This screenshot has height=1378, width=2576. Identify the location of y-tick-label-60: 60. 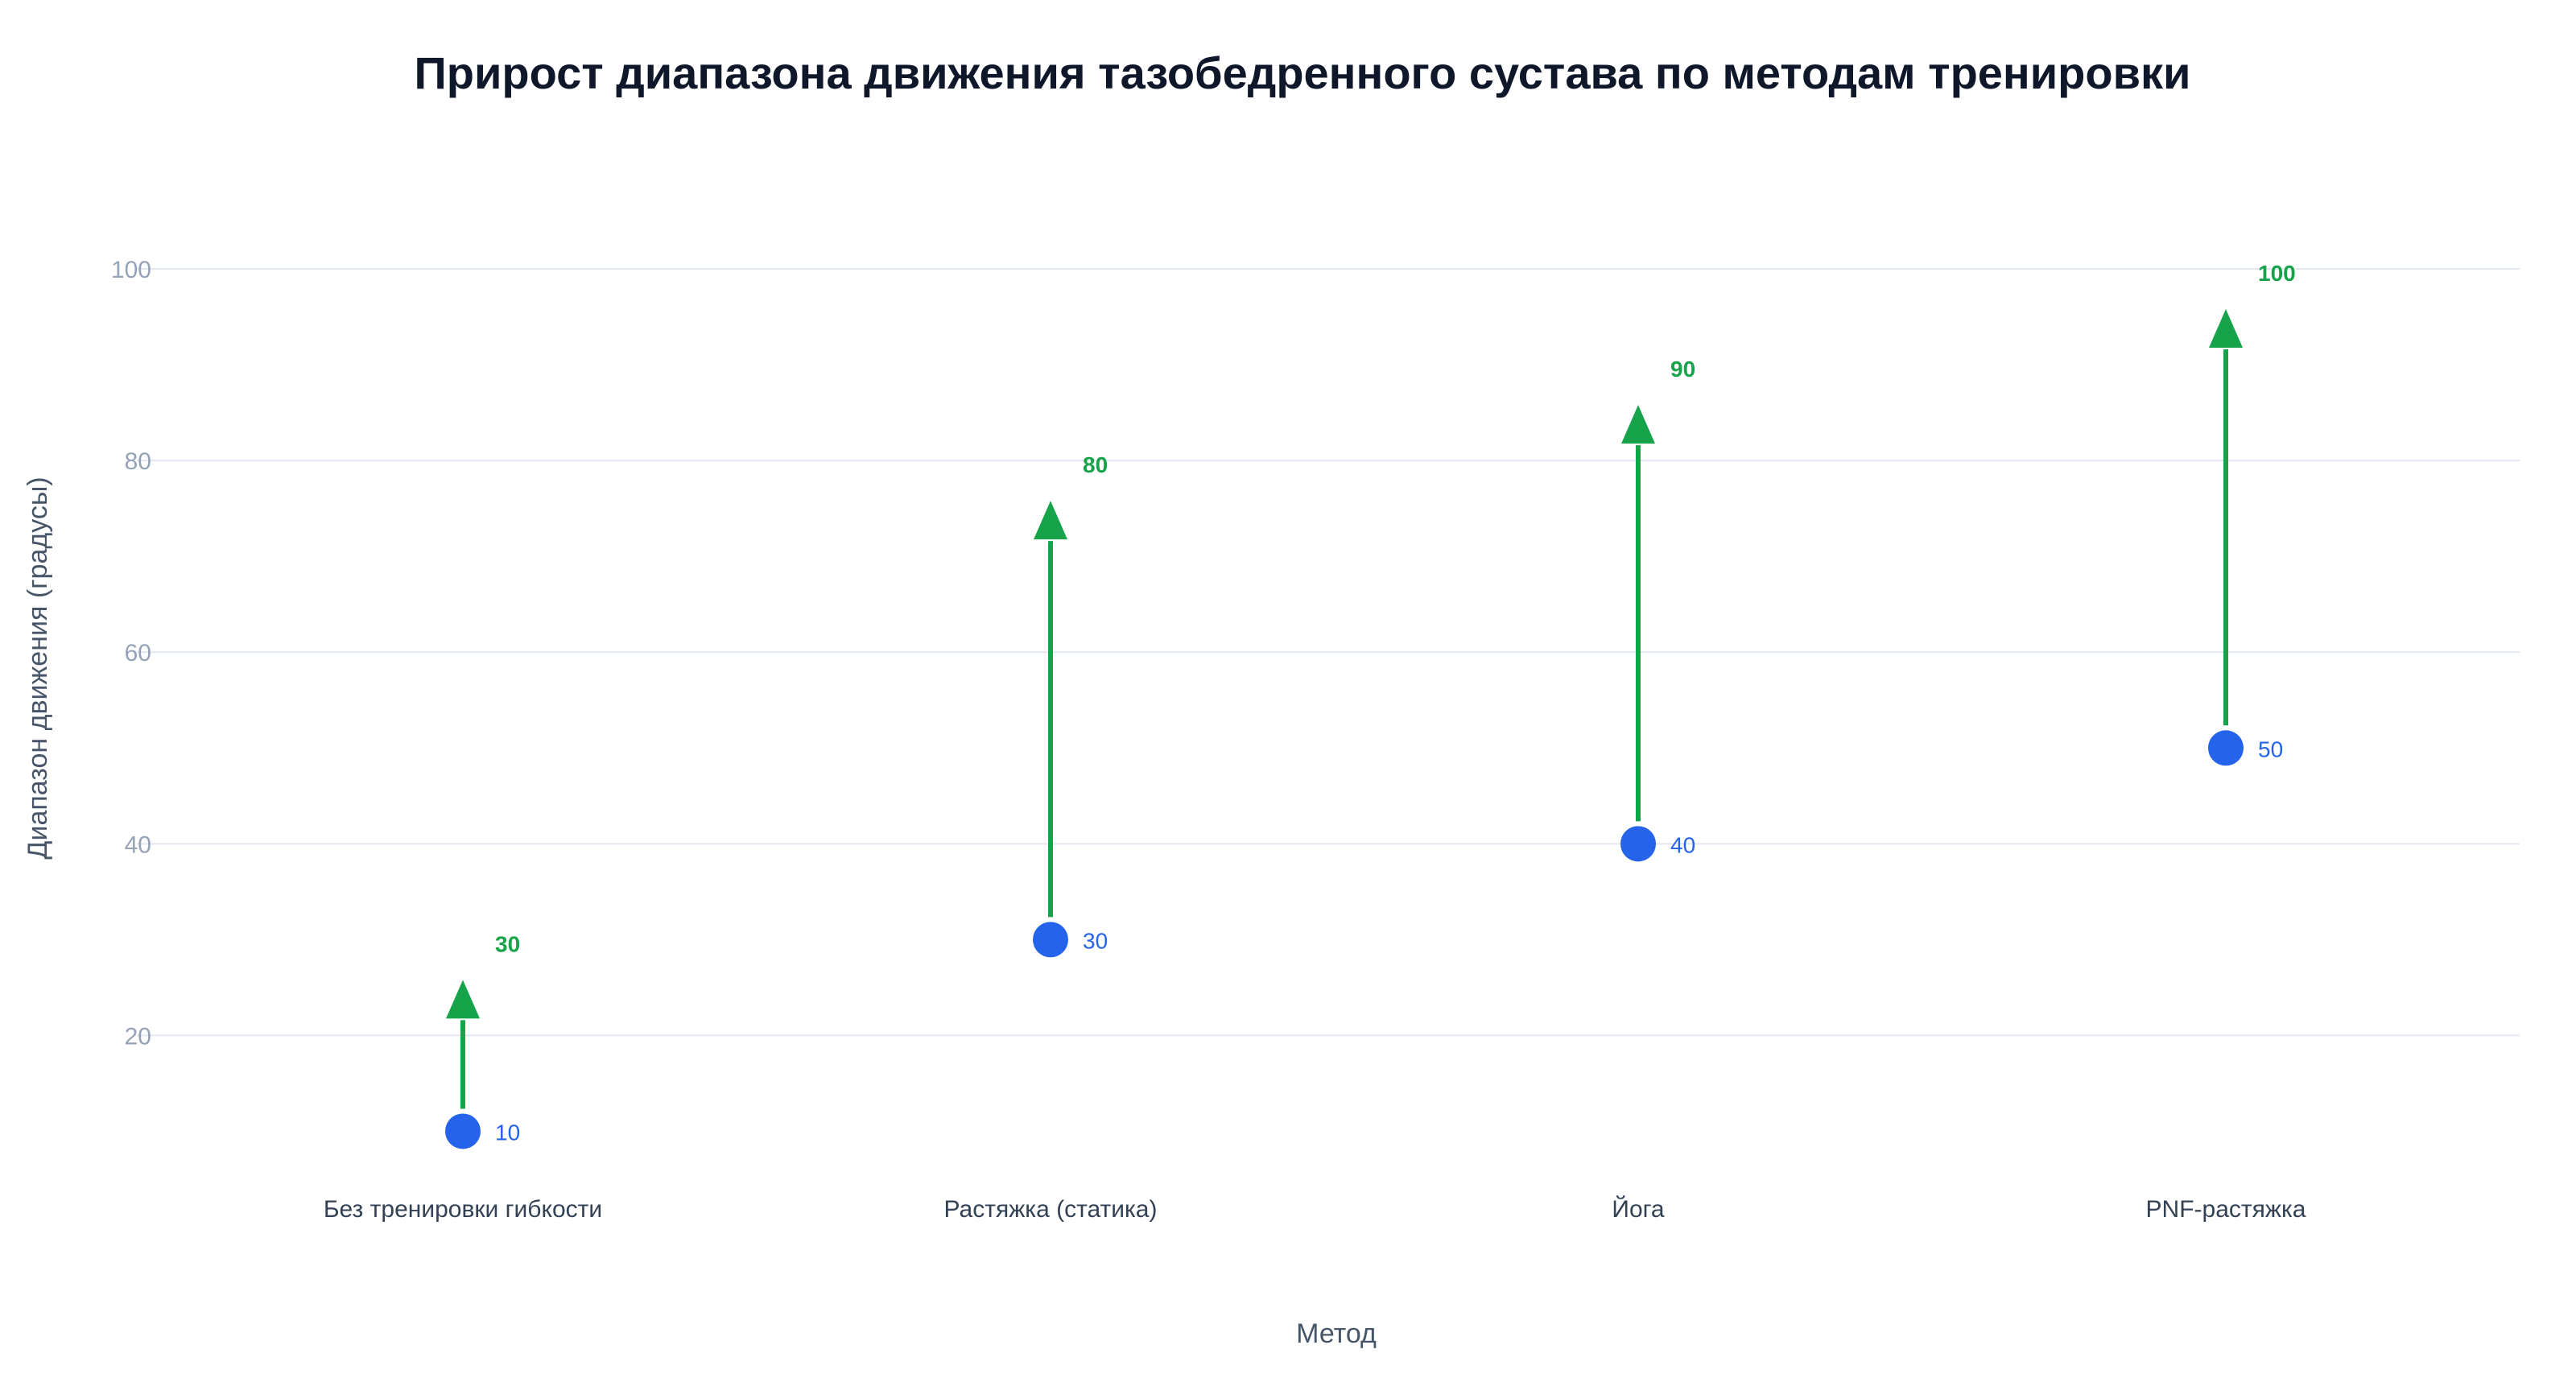
(138, 653).